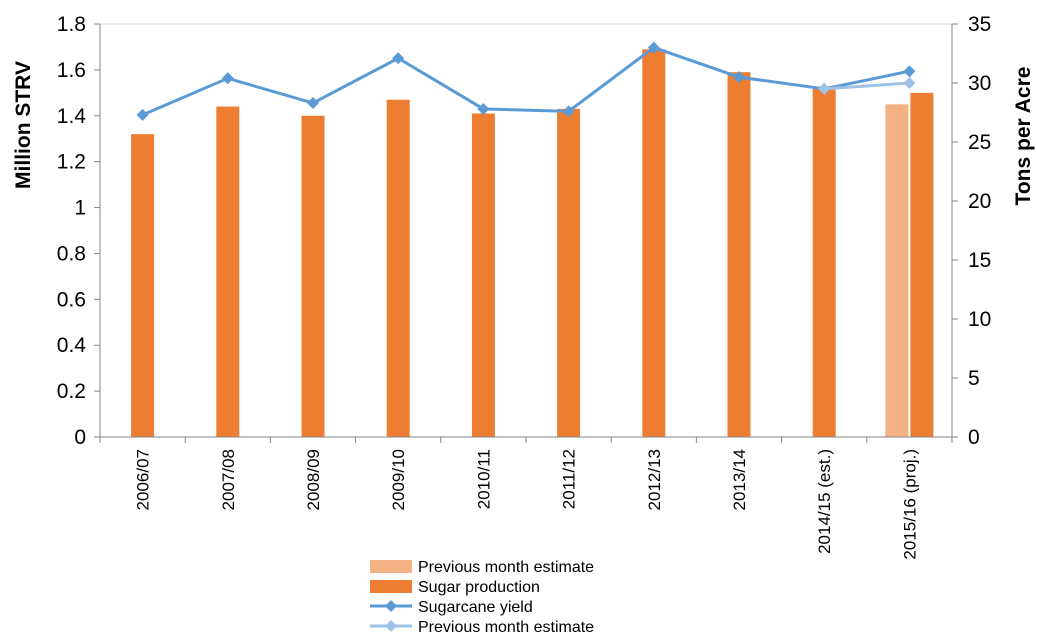  What do you see at coordinates (979, 24) in the screenshot?
I see `y-right-tick-label: 35` at bounding box center [979, 24].